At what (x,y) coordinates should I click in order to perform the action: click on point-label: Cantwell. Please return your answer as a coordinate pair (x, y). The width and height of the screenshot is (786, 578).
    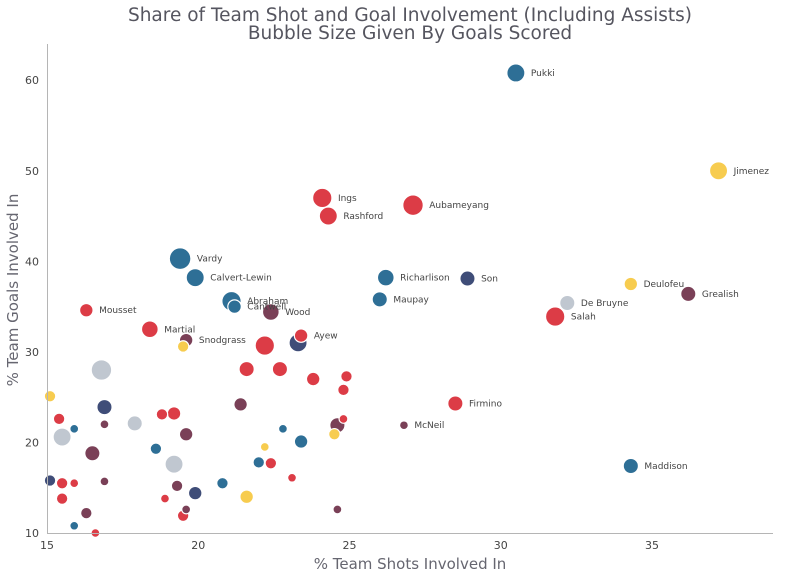
    Looking at the image, I should click on (266, 308).